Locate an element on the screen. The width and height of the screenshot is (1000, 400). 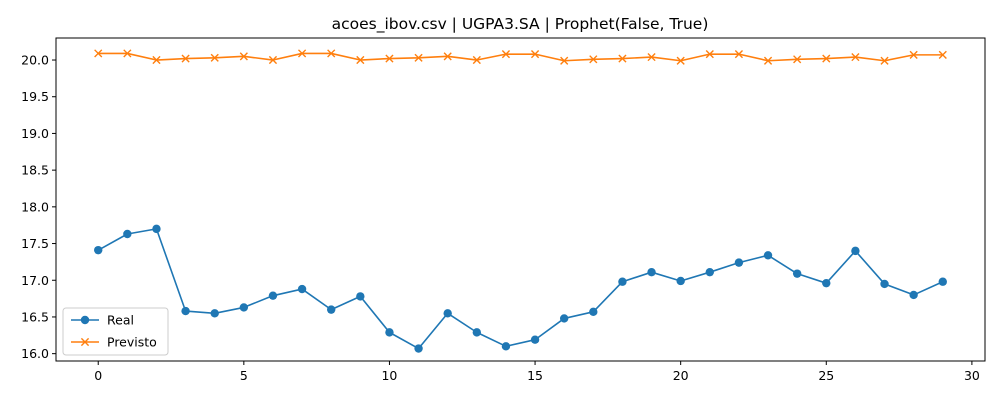
y-tick-label-2: 17.0 is located at coordinates (35, 280).